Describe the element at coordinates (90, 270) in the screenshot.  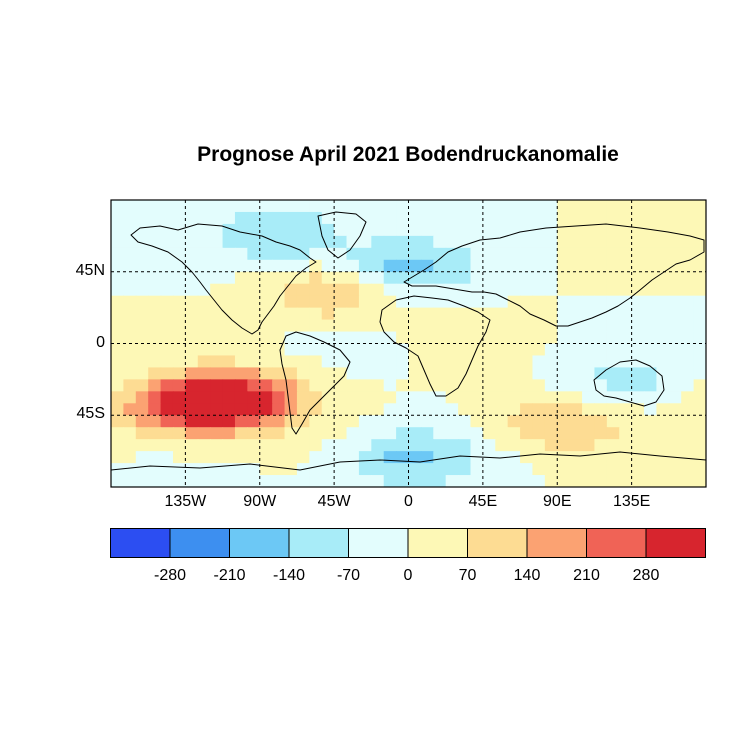
I see `latitude-tick-label: 45N` at that location.